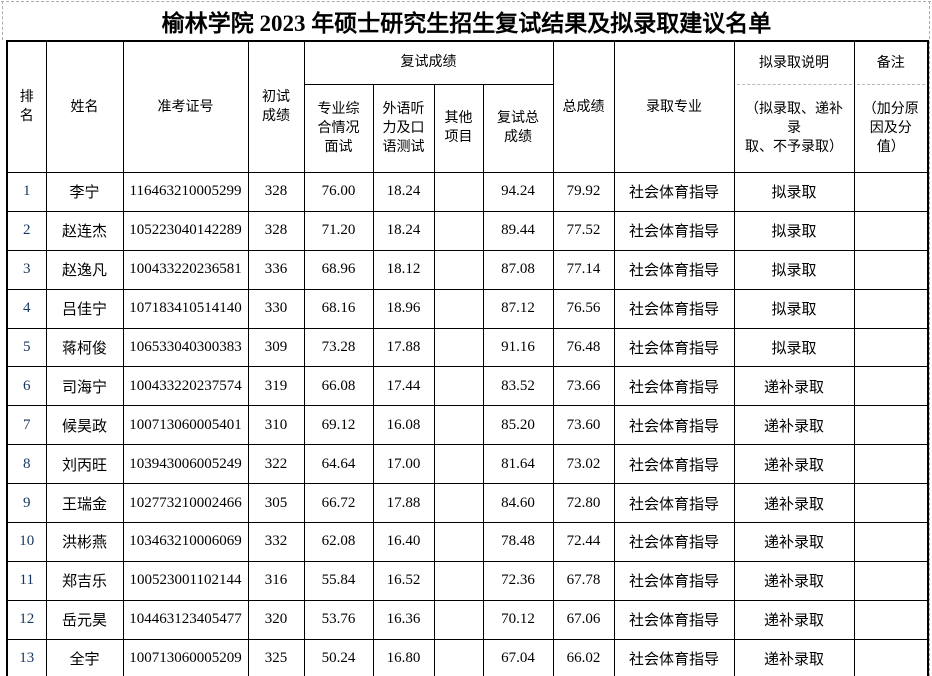  What do you see at coordinates (518, 386) in the screenshot?
I see `cell-retest-total: 83.52` at bounding box center [518, 386].